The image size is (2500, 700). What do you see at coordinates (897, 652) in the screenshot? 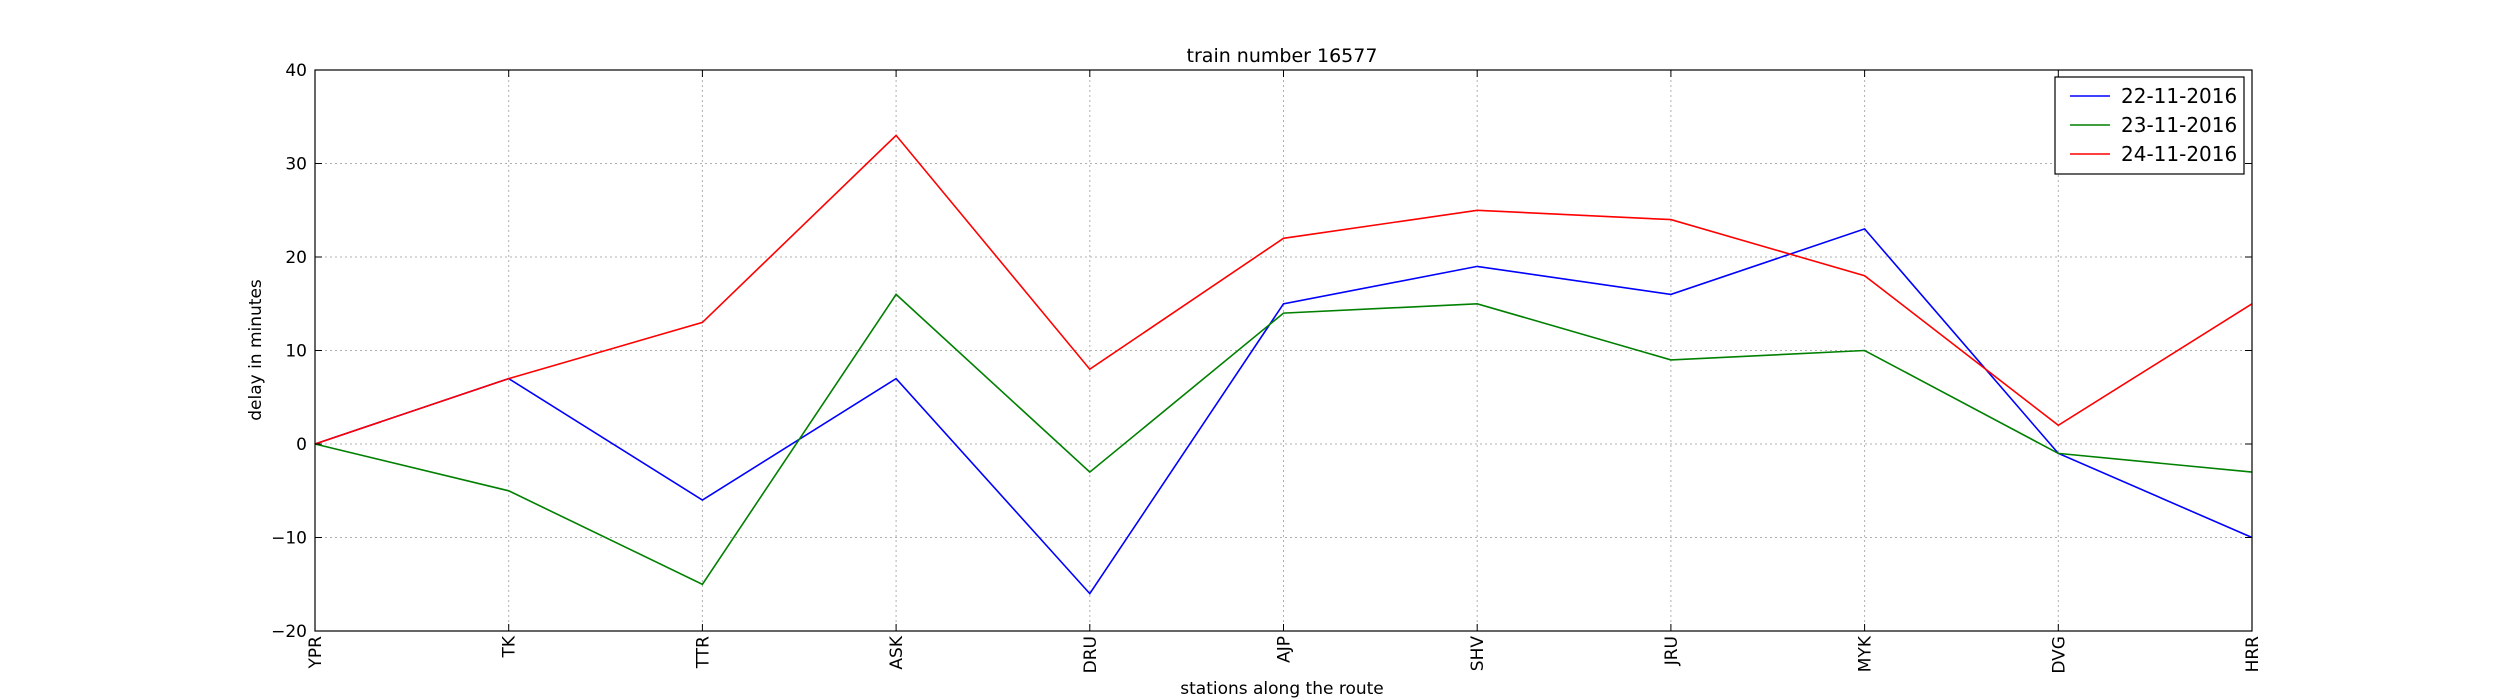
I see `x-tick-label: ASK` at bounding box center [897, 652].